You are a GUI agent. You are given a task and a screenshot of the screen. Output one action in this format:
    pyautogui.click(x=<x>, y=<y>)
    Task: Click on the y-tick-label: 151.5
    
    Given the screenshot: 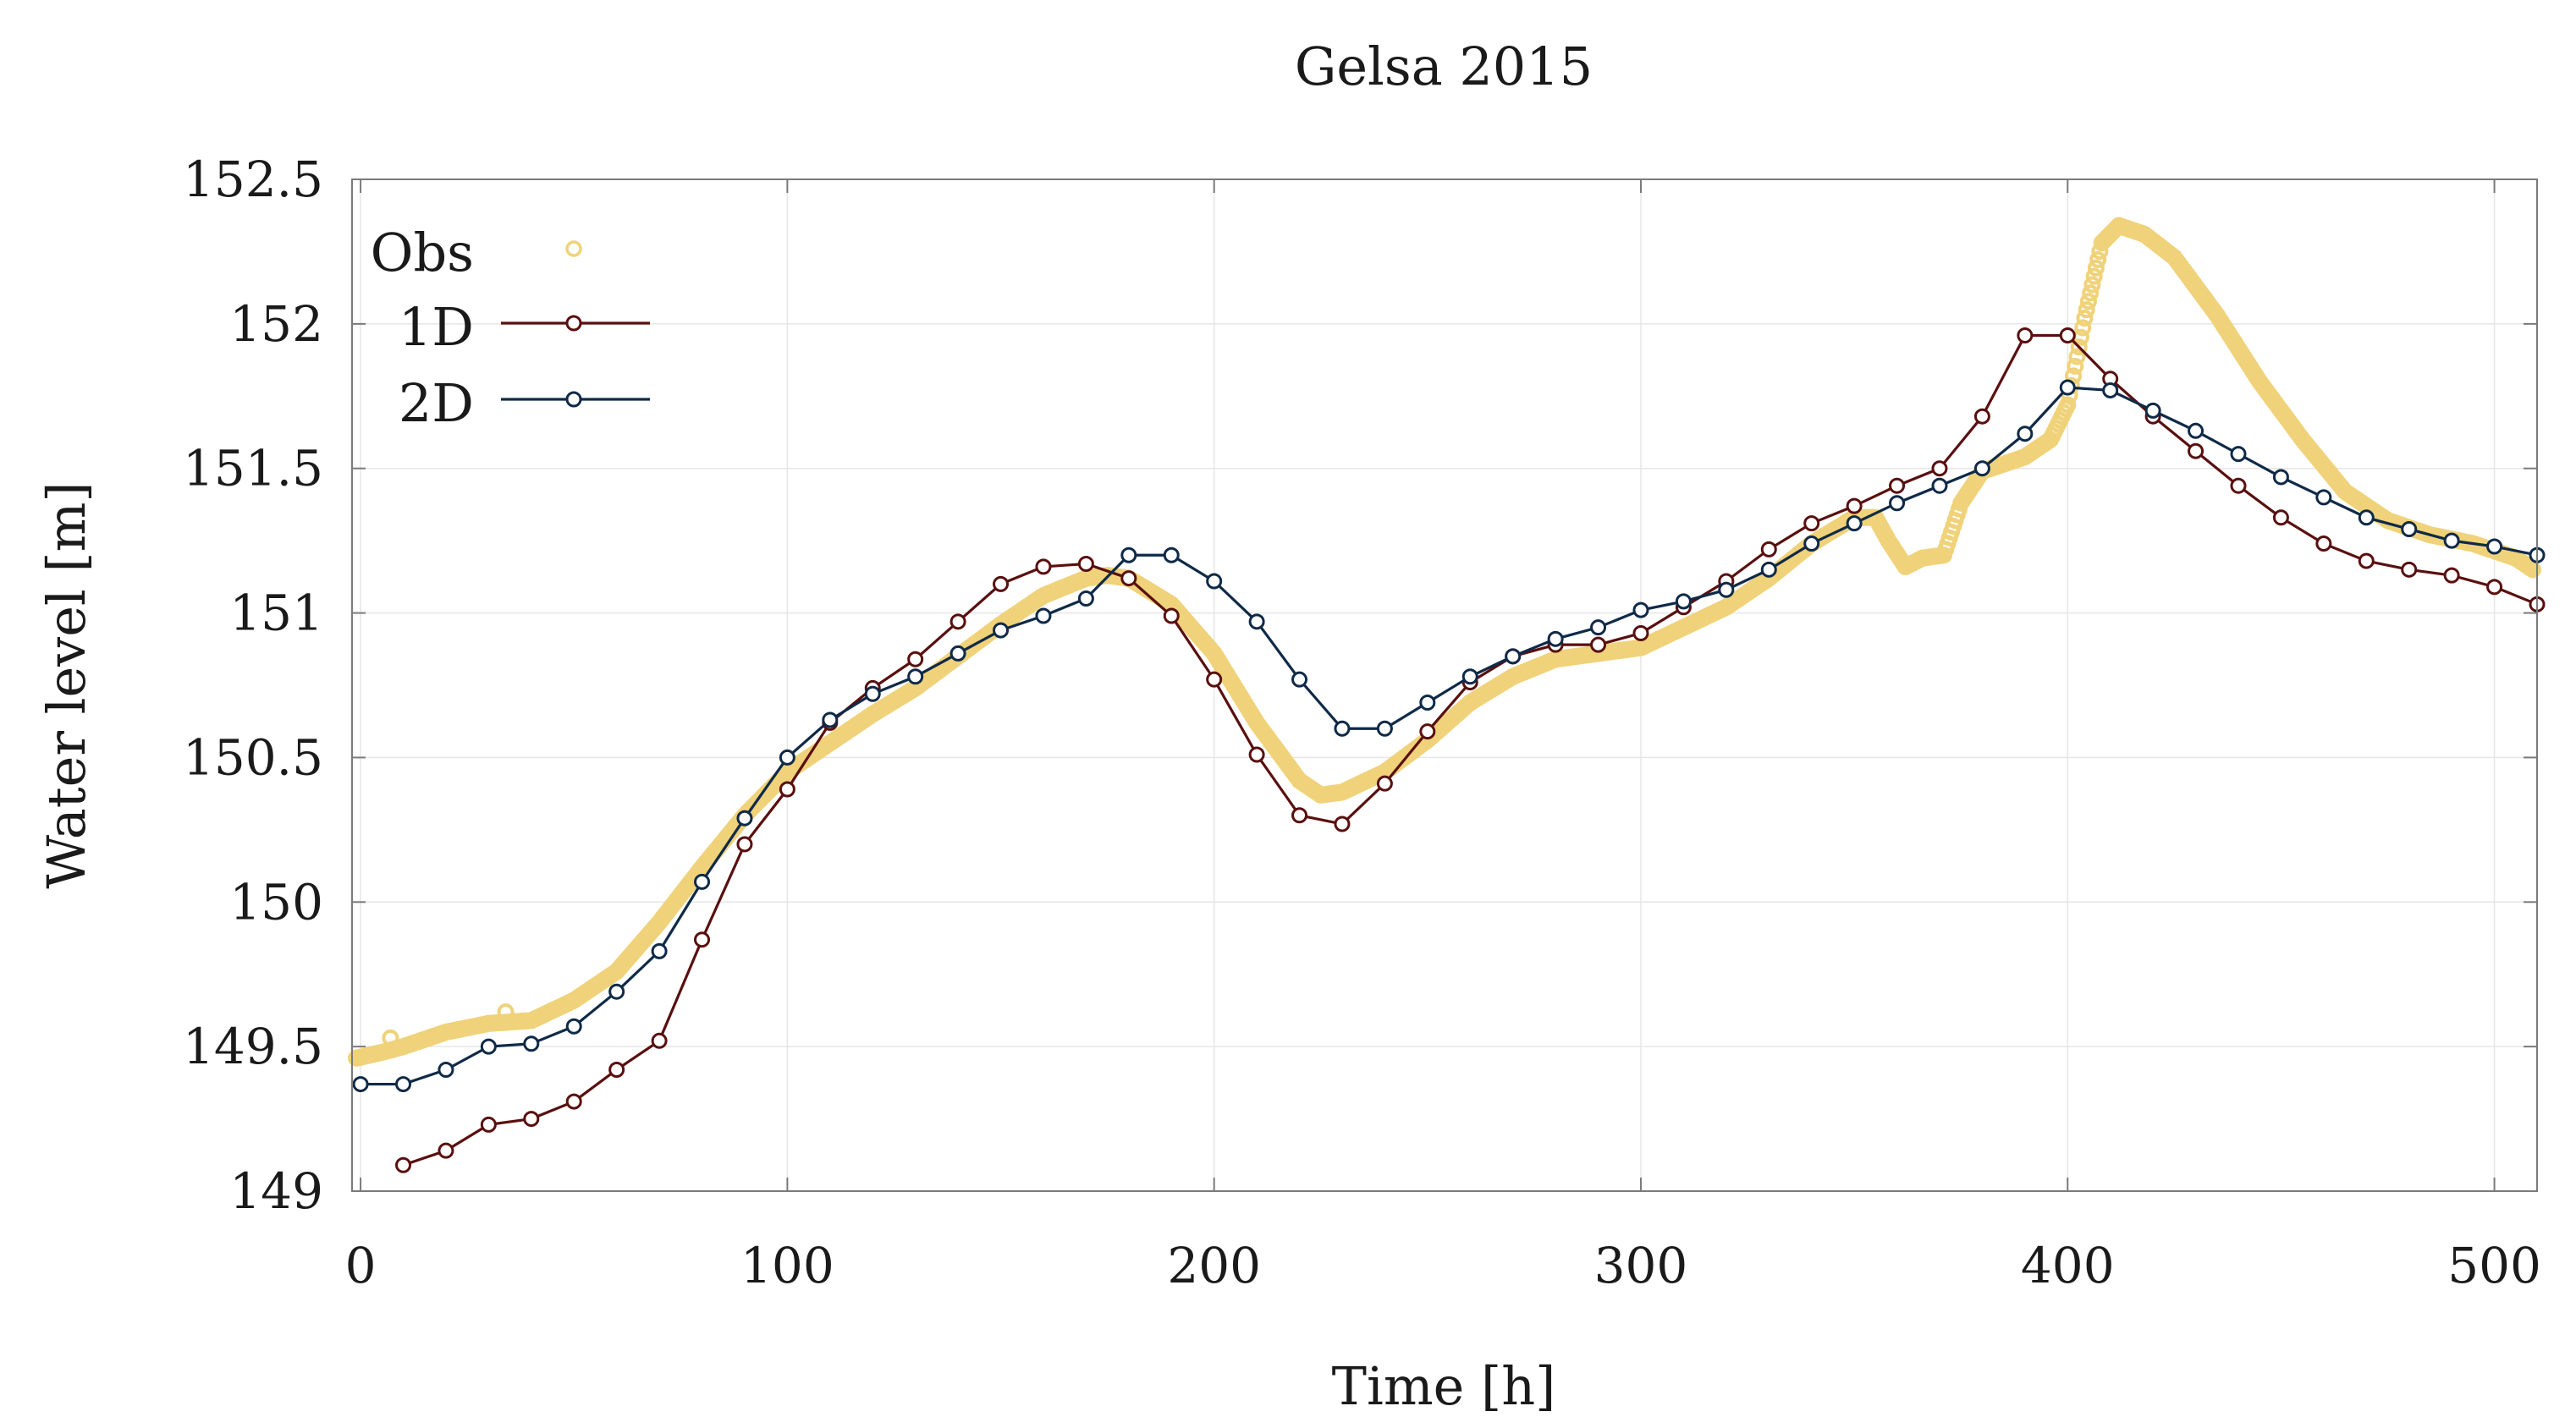 What is the action you would take?
    pyautogui.click(x=253, y=468)
    